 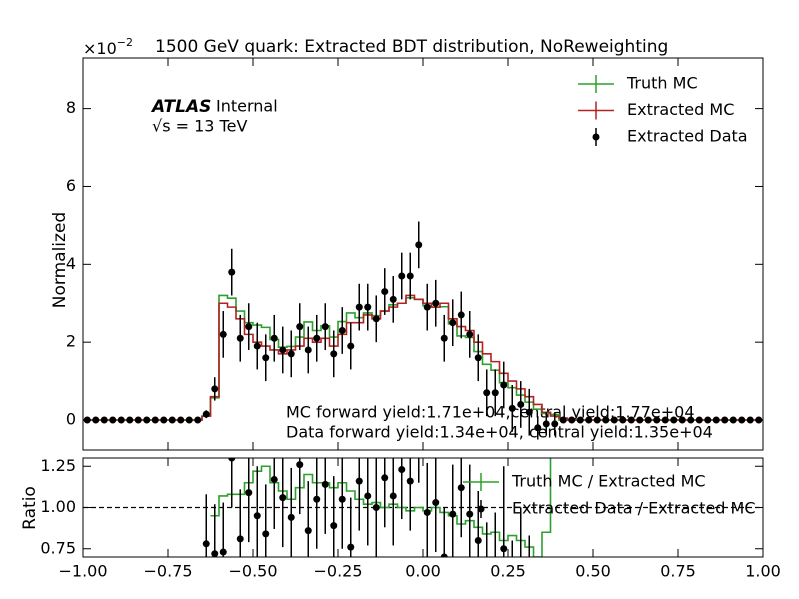 What do you see at coordinates (247, 106) in the screenshot?
I see `status-label: Internal` at bounding box center [247, 106].